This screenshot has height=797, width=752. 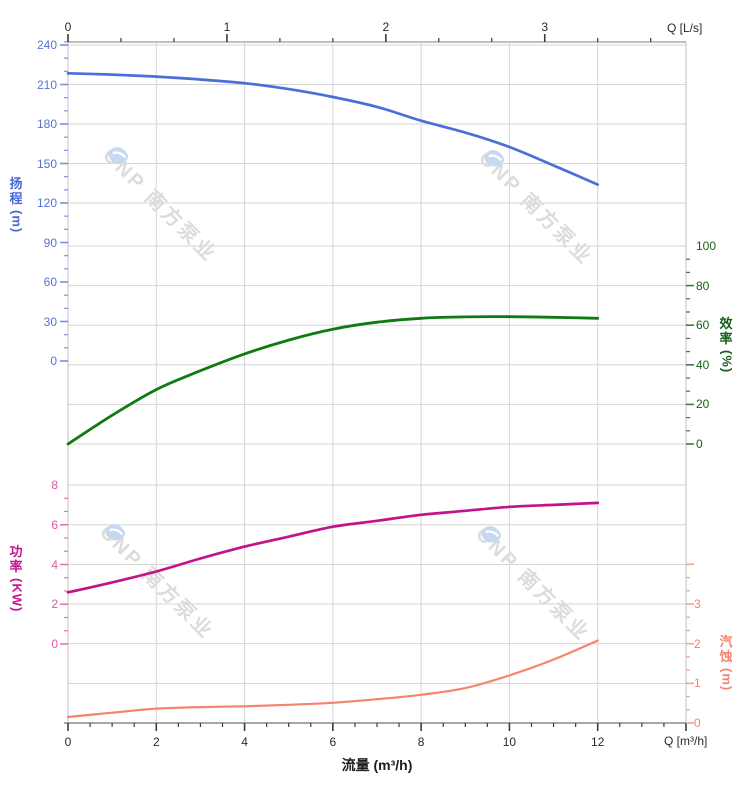 I want to click on x-axis-title: 流量 (m³/h), so click(x=377, y=765).